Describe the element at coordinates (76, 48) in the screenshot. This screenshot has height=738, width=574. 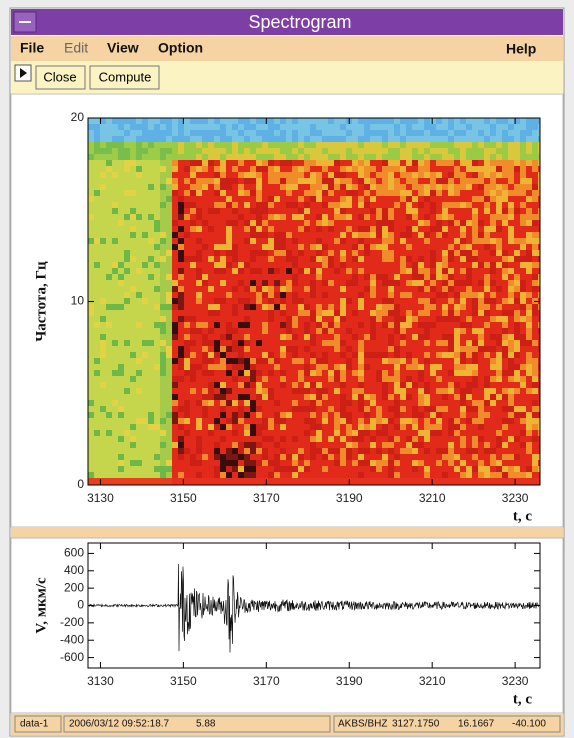
I see `menu-item: Edit` at that location.